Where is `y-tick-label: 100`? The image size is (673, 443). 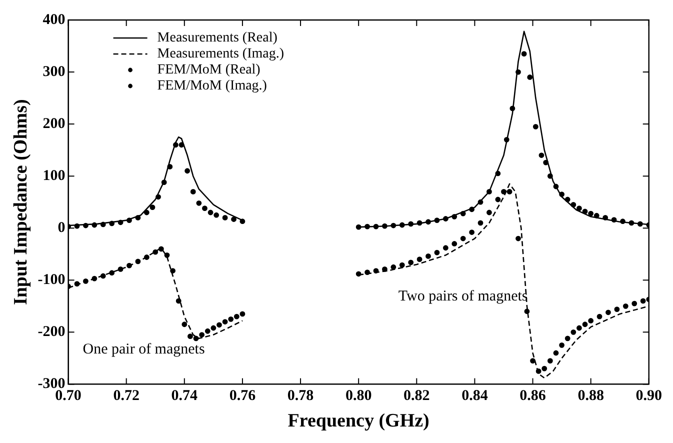 y-tick-label: 100 is located at coordinates (54, 176).